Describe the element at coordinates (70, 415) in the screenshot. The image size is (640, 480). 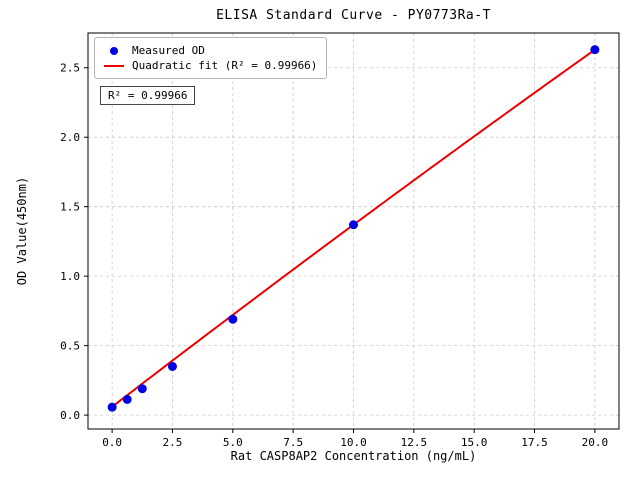
I see `y-tick-label: 0.0` at that location.